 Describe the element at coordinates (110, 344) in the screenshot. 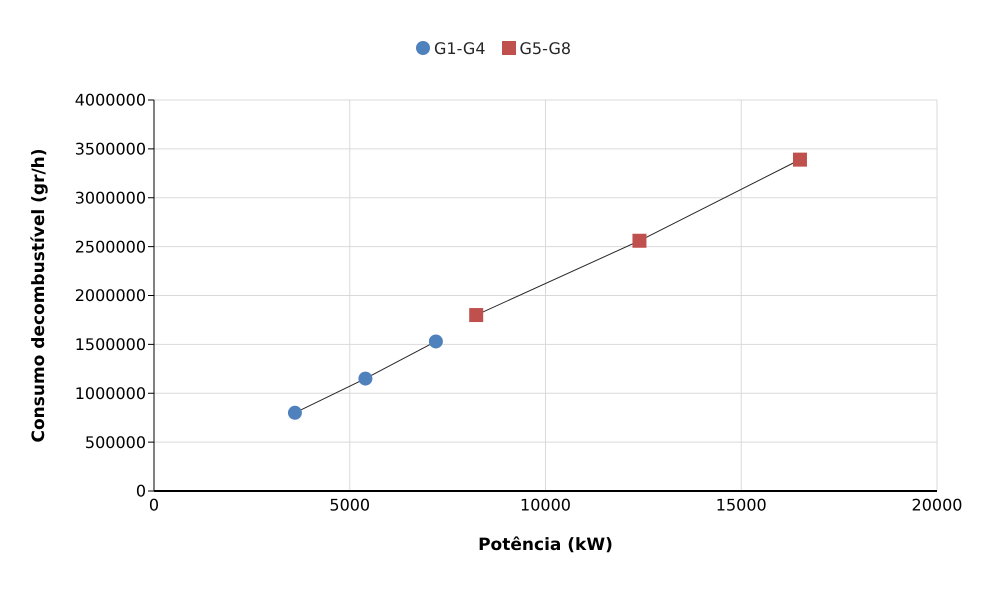

I see `y-tick-label: 1500000` at that location.